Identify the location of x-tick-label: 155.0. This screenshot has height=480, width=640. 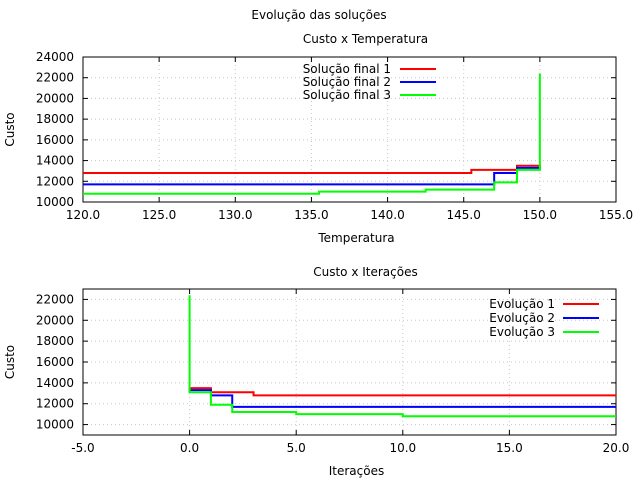
(616, 215).